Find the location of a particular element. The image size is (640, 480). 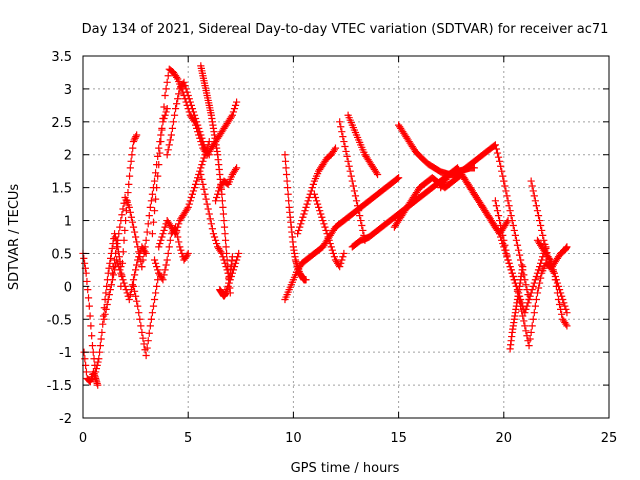

y-tick-label: -0.5 is located at coordinates (59, 320).